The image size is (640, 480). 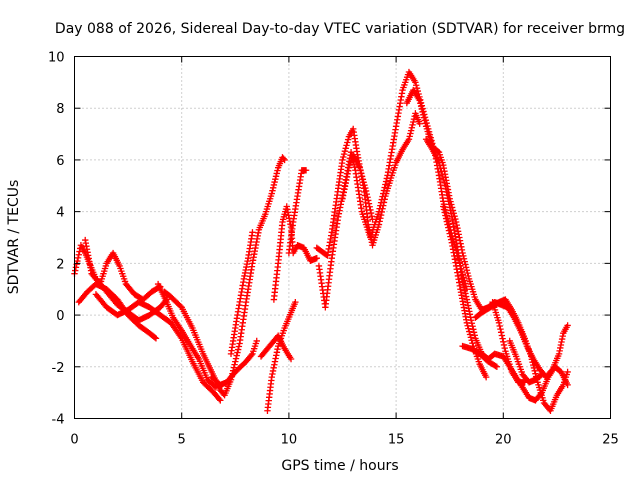 What do you see at coordinates (56, 58) in the screenshot?
I see `y-tick-label: 10` at bounding box center [56, 58].